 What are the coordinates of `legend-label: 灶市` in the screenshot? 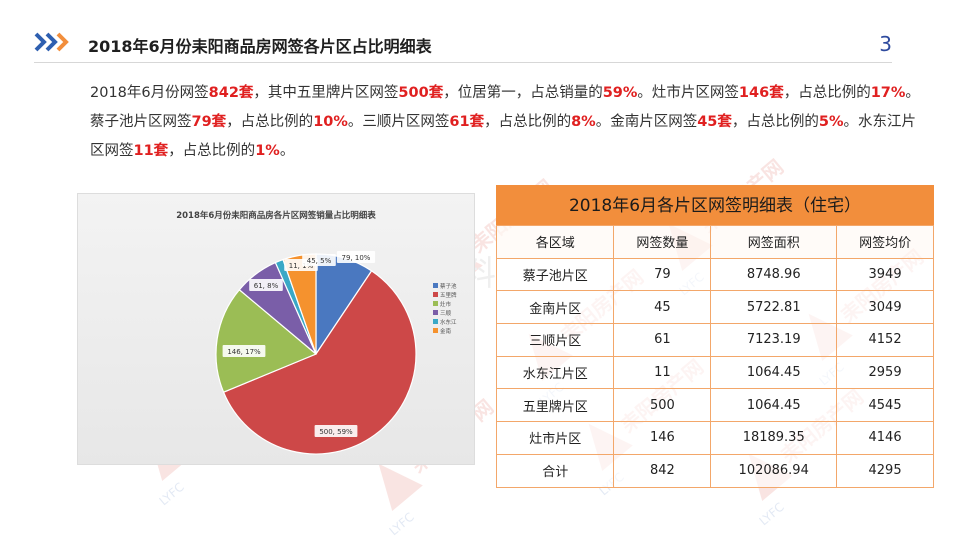 It's located at (446, 304).